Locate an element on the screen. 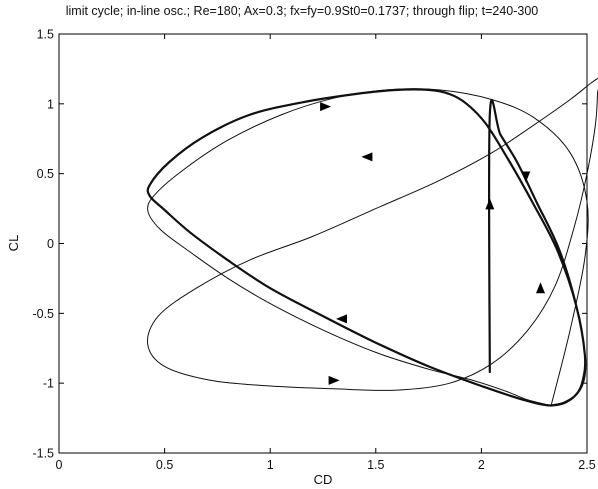  x-tick-label: 1.5 is located at coordinates (375, 465).